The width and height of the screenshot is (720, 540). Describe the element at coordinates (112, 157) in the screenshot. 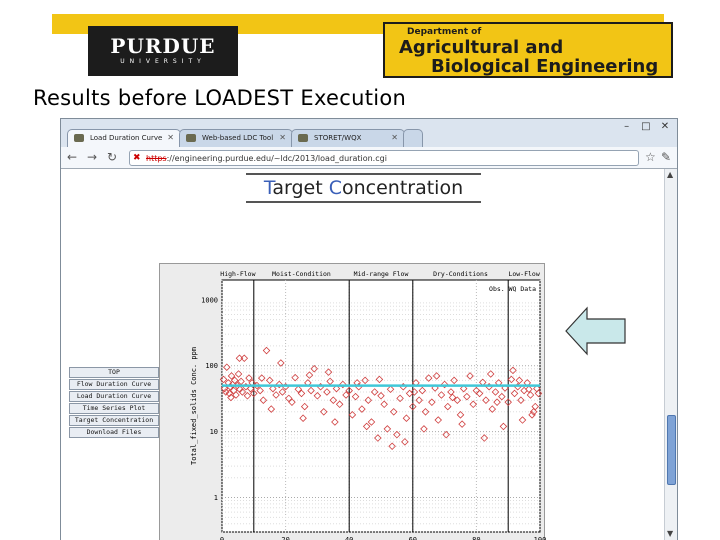

I see `reload-icon: ↻` at that location.